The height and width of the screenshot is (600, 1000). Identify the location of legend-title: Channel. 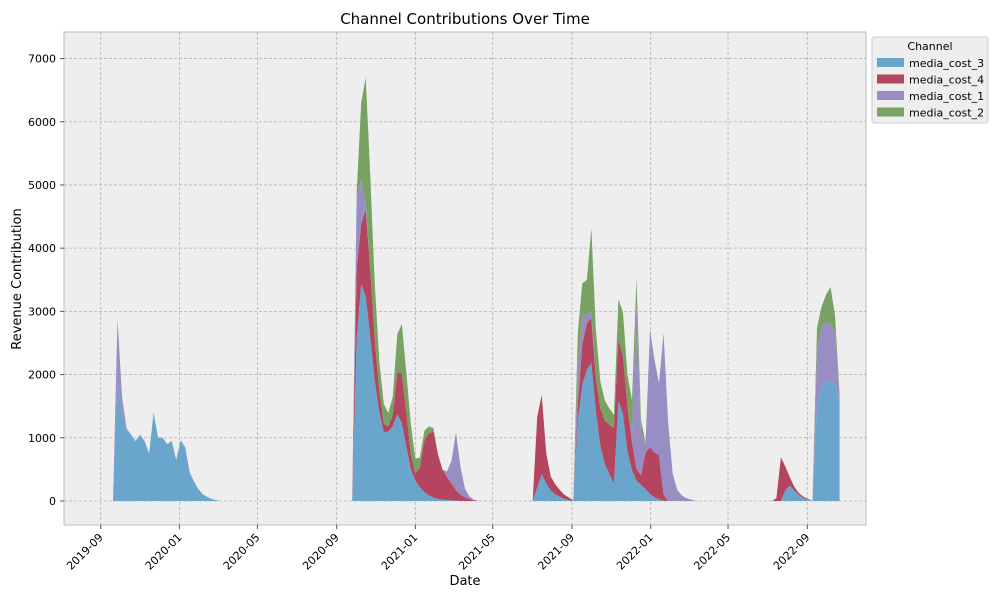
(929, 46).